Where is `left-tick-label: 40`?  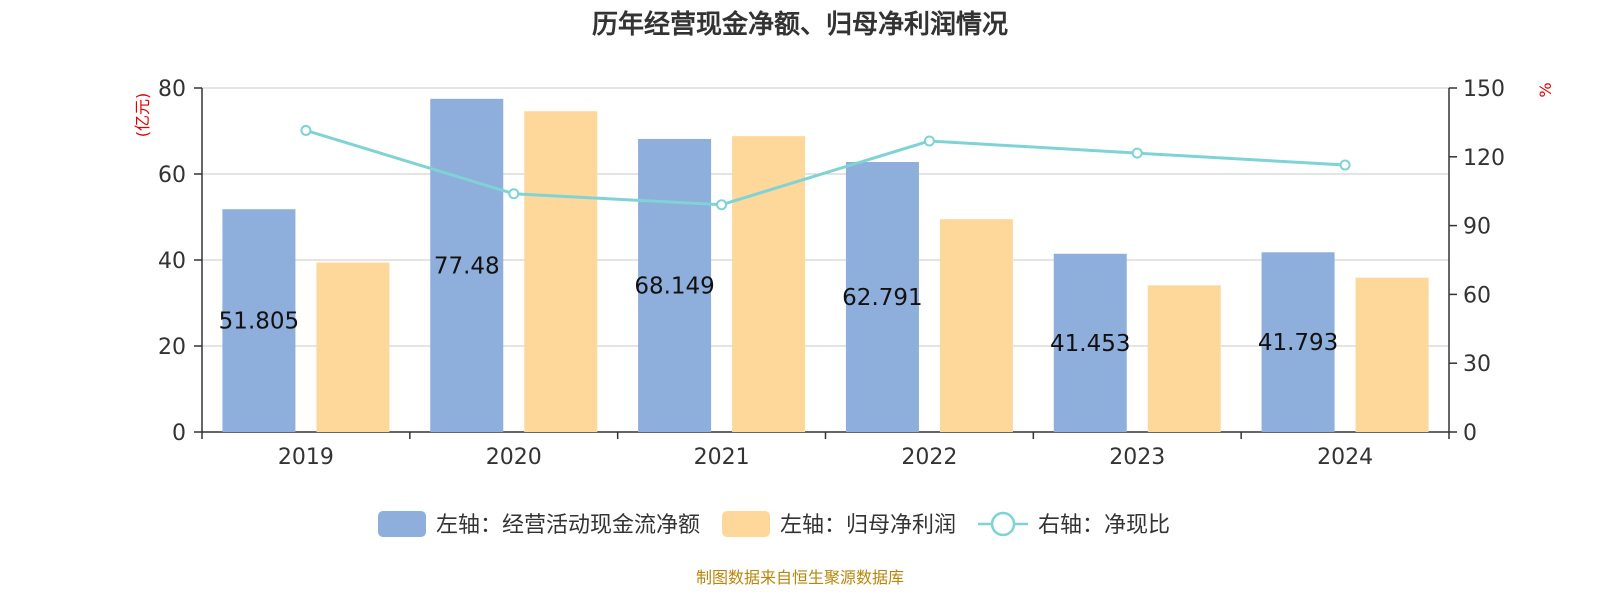
left-tick-label: 40 is located at coordinates (172, 261).